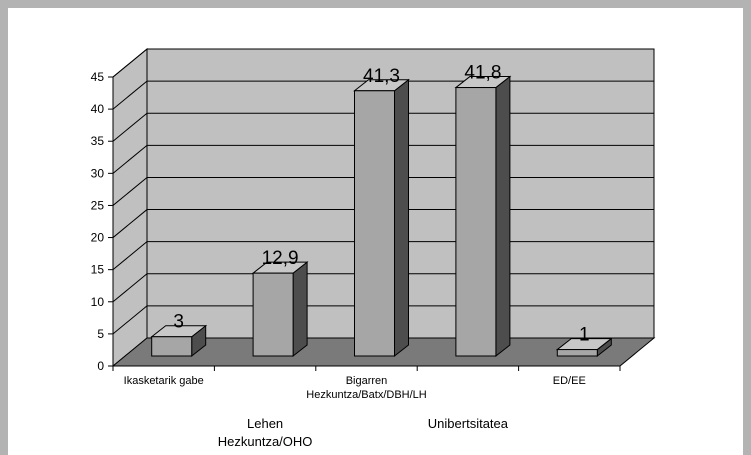  What do you see at coordinates (98, 141) in the screenshot?
I see `y-tick-label: 35` at bounding box center [98, 141].